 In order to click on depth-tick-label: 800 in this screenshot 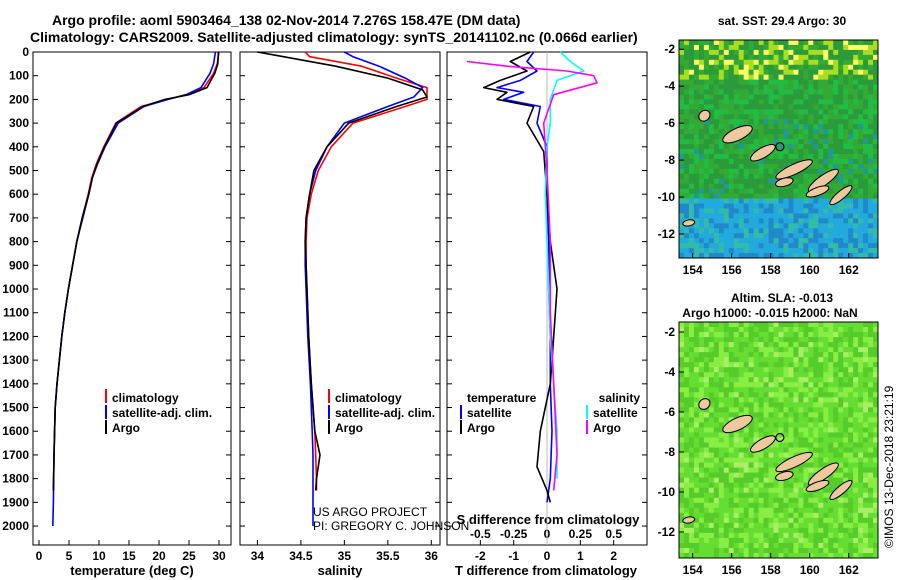, I will do `click(19, 242)`.